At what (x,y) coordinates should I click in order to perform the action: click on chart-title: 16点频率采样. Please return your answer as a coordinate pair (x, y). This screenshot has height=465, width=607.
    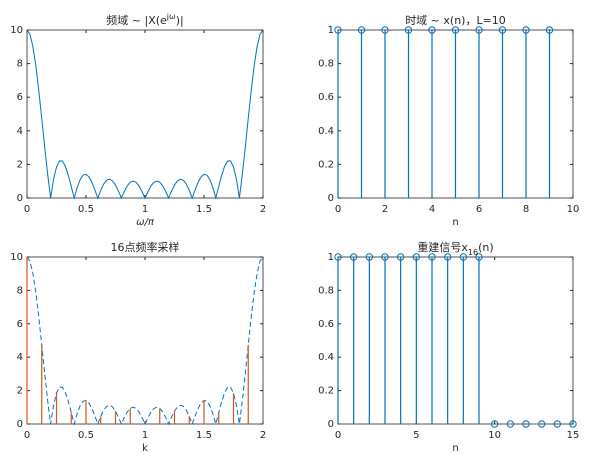
    Looking at the image, I should click on (145, 247).